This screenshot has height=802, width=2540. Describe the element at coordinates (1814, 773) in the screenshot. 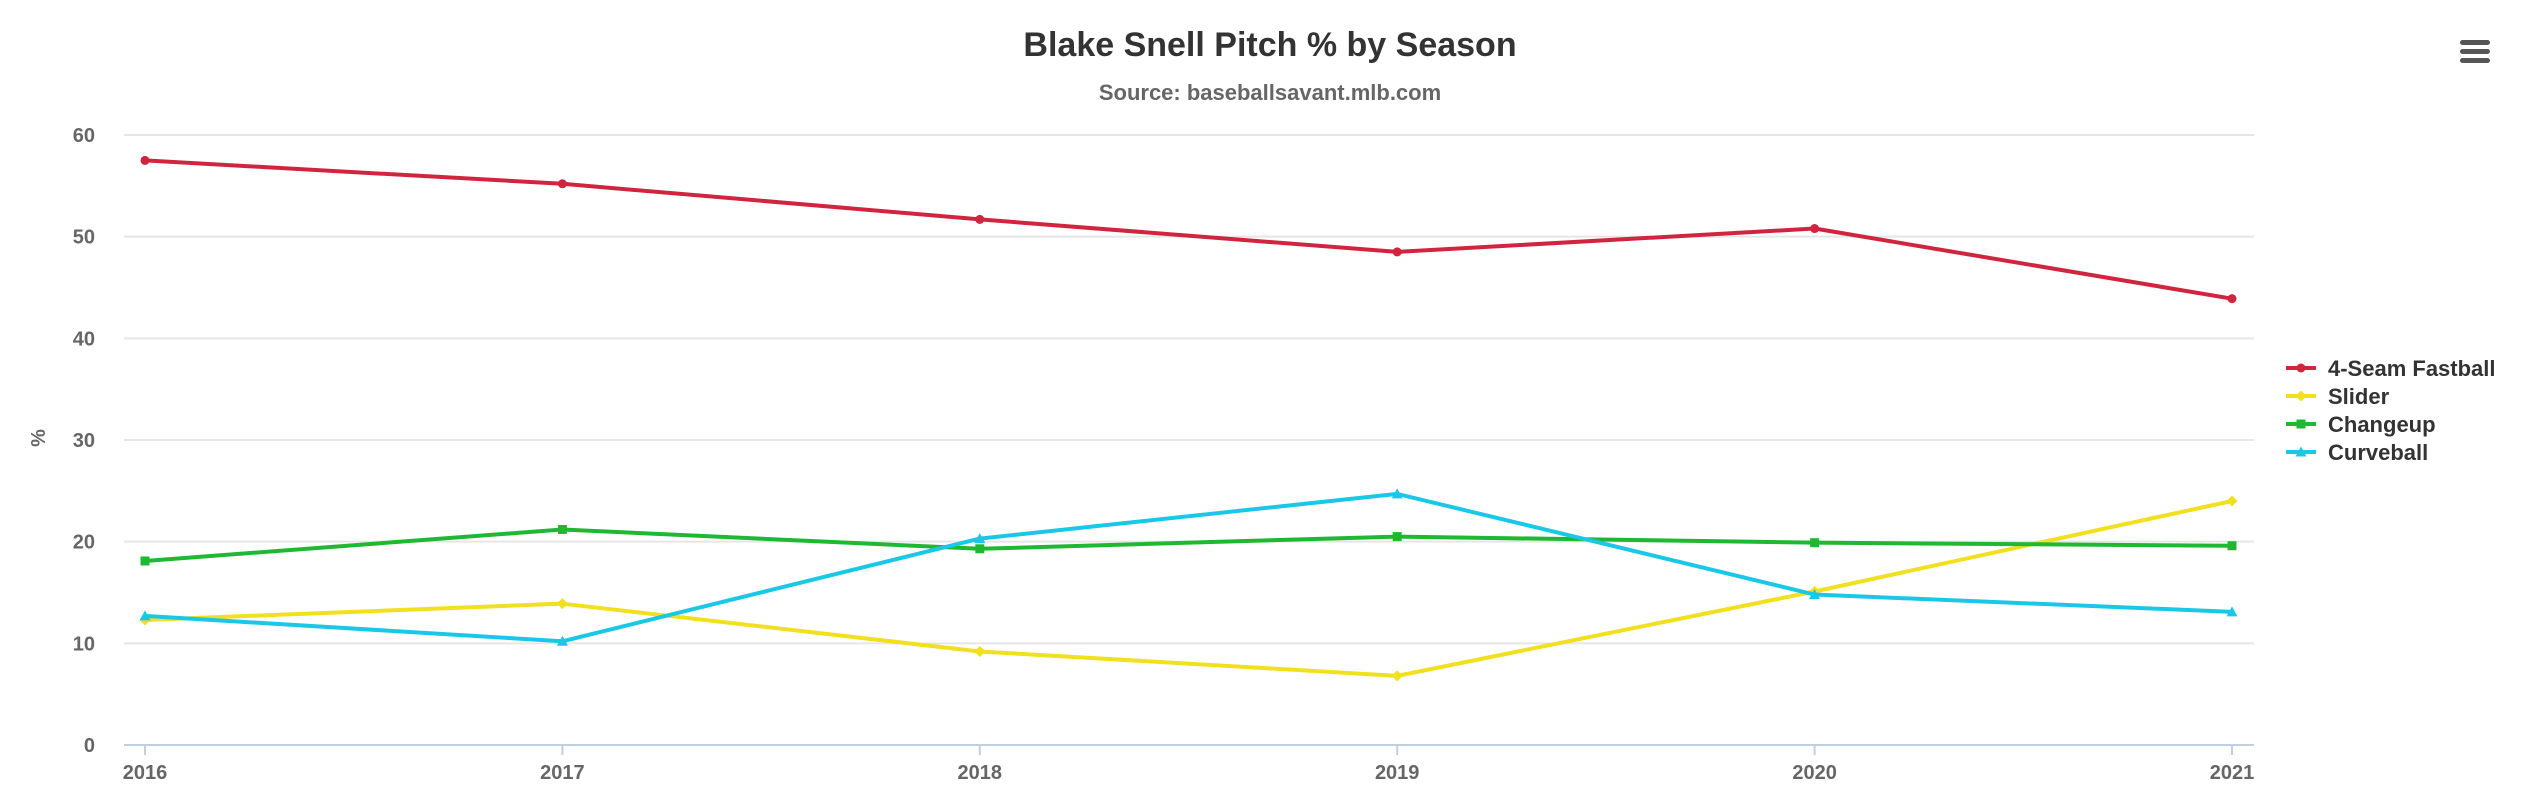

I see `x-tick-label: 2020` at that location.